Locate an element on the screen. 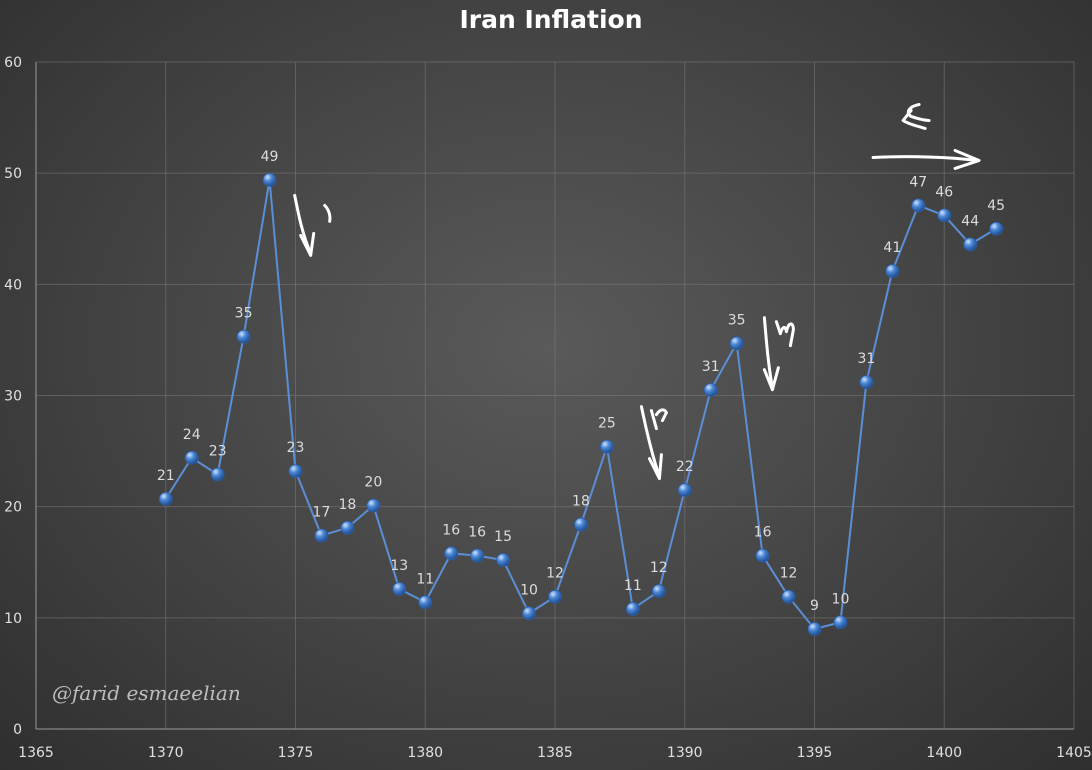 This screenshot has height=770, width=1092. data-label: 9 is located at coordinates (814, 606).